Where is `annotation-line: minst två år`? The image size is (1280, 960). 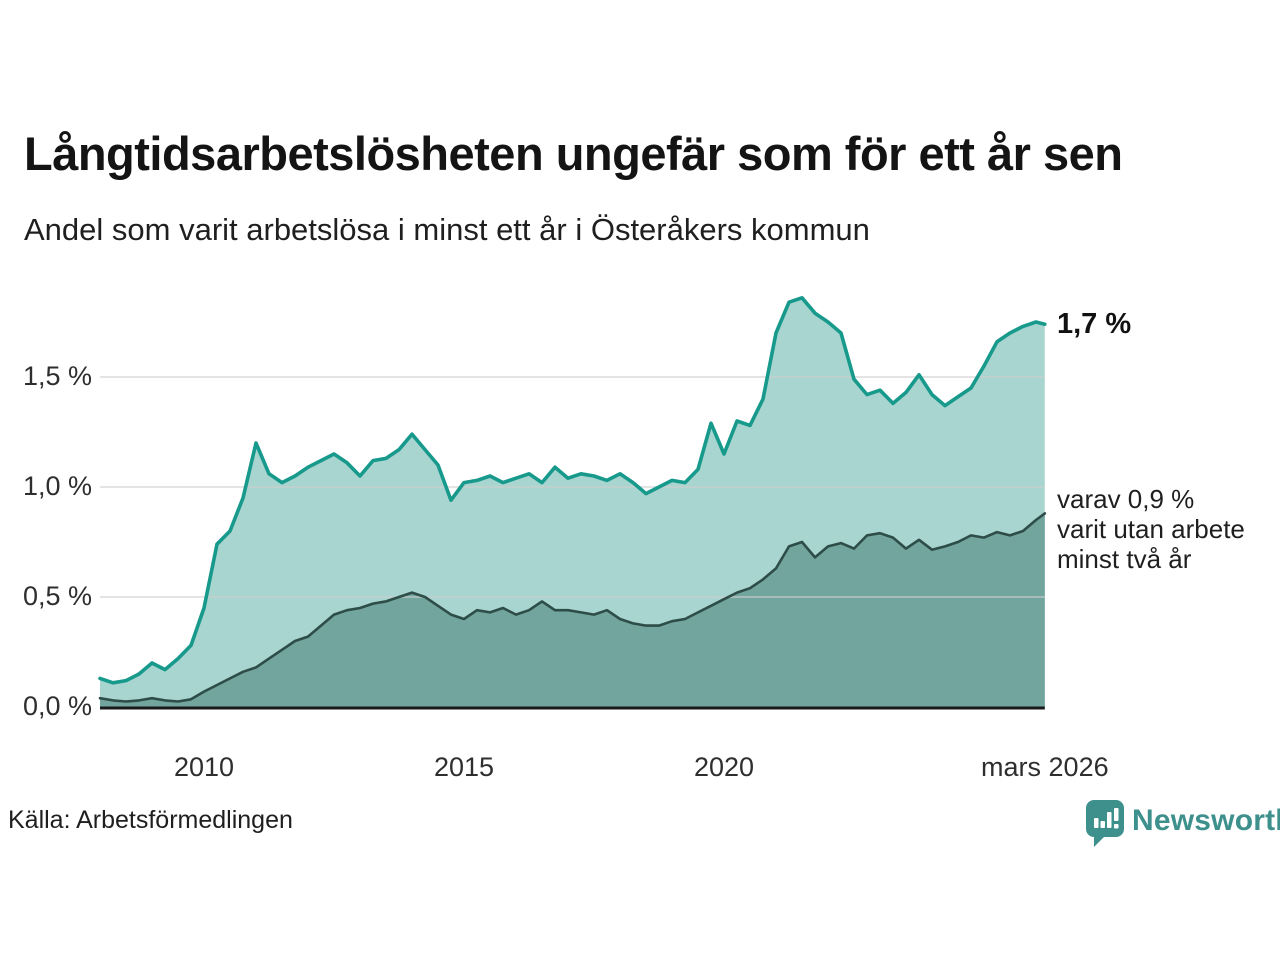 annotation-line: minst två år is located at coordinates (1124, 559).